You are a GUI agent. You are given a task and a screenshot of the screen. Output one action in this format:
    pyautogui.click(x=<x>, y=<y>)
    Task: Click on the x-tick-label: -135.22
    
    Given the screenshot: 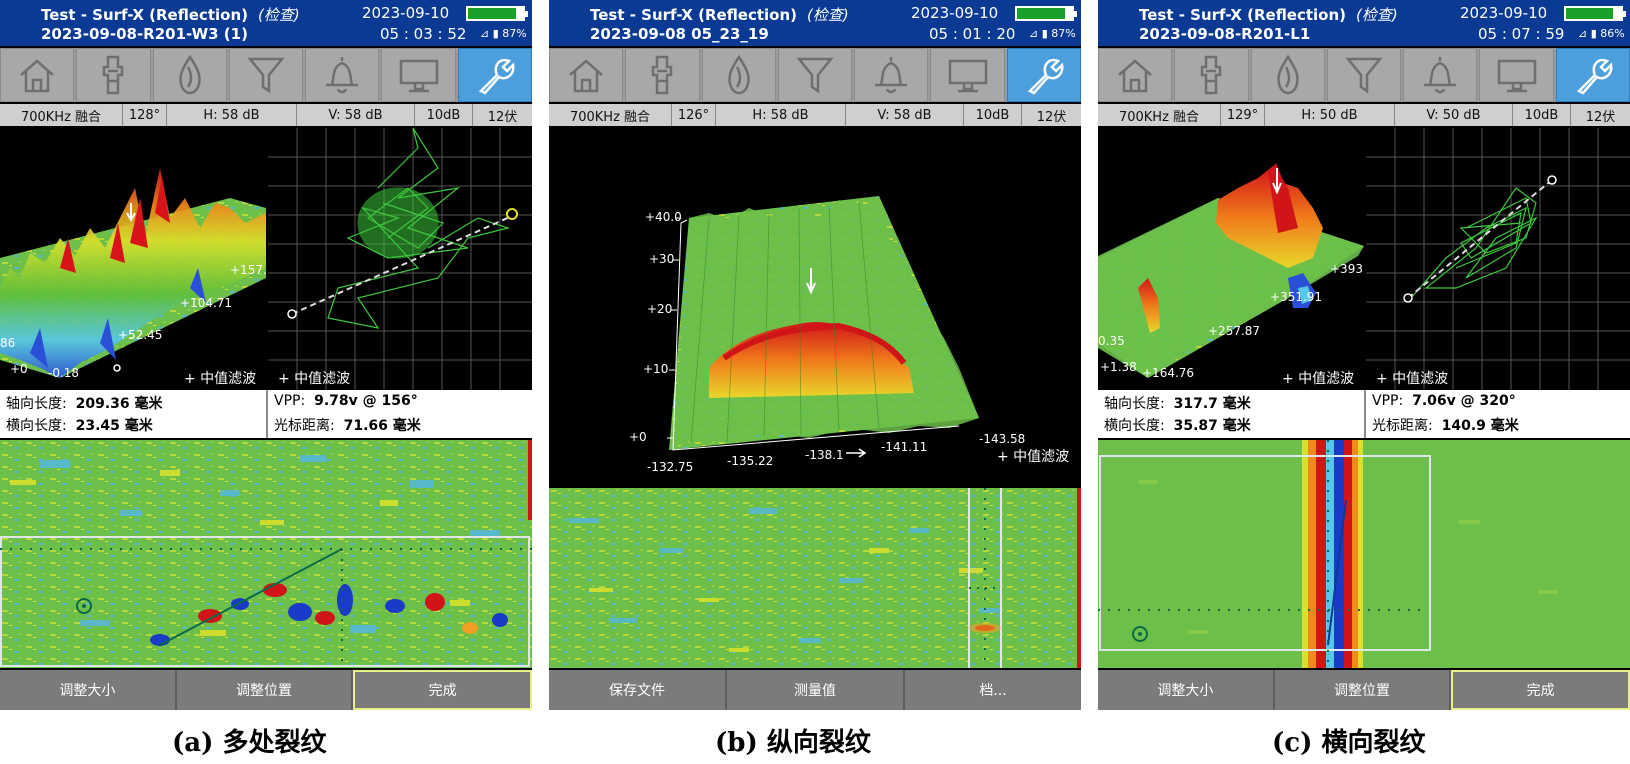 What is the action you would take?
    pyautogui.click(x=750, y=461)
    